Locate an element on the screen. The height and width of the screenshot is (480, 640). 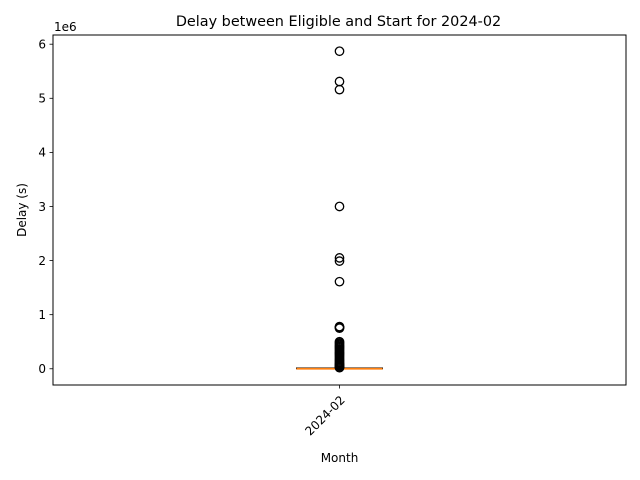
x-axis: 2024-02 is located at coordinates (325, 411).